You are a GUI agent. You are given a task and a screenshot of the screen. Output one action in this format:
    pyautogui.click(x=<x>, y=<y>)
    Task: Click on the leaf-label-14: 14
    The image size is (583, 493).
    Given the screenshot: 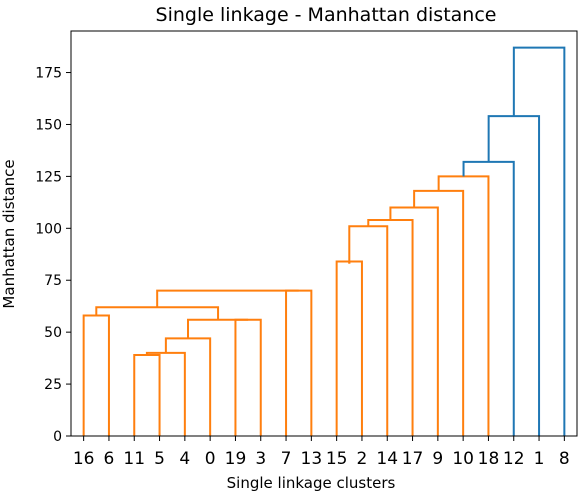 What is the action you would take?
    pyautogui.click(x=387, y=459)
    